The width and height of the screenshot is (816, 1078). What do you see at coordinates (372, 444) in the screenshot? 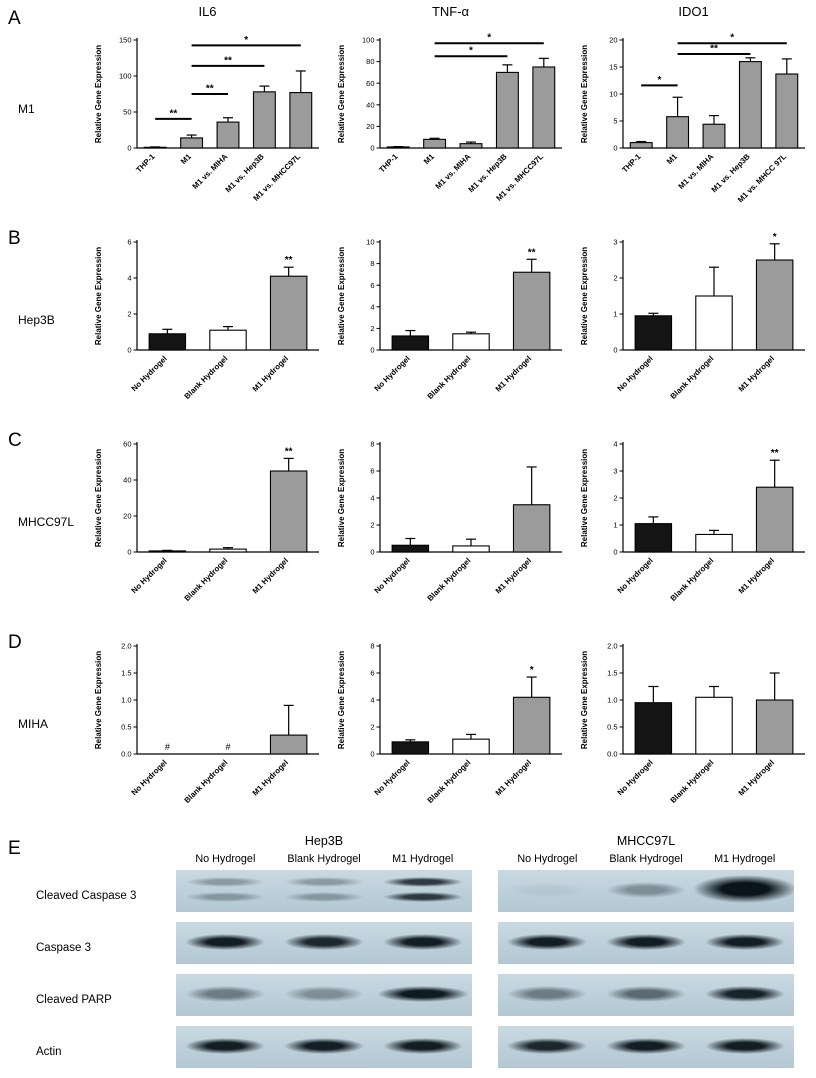
I see `svg-text: 8` at bounding box center [372, 444].